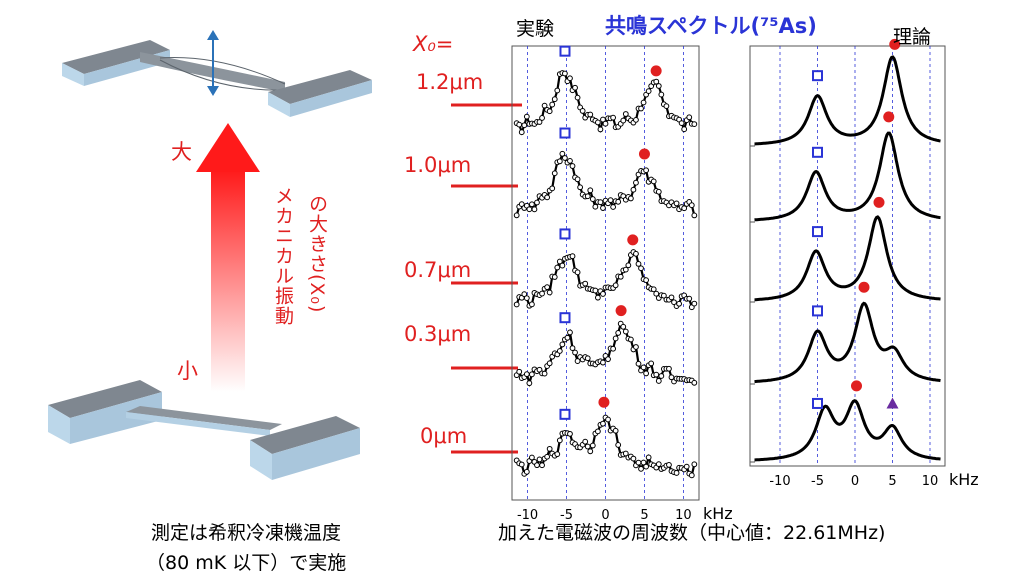 The width and height of the screenshot is (1024, 582). I want to click on amplitude-label-2: 1.0μm, so click(438, 165).